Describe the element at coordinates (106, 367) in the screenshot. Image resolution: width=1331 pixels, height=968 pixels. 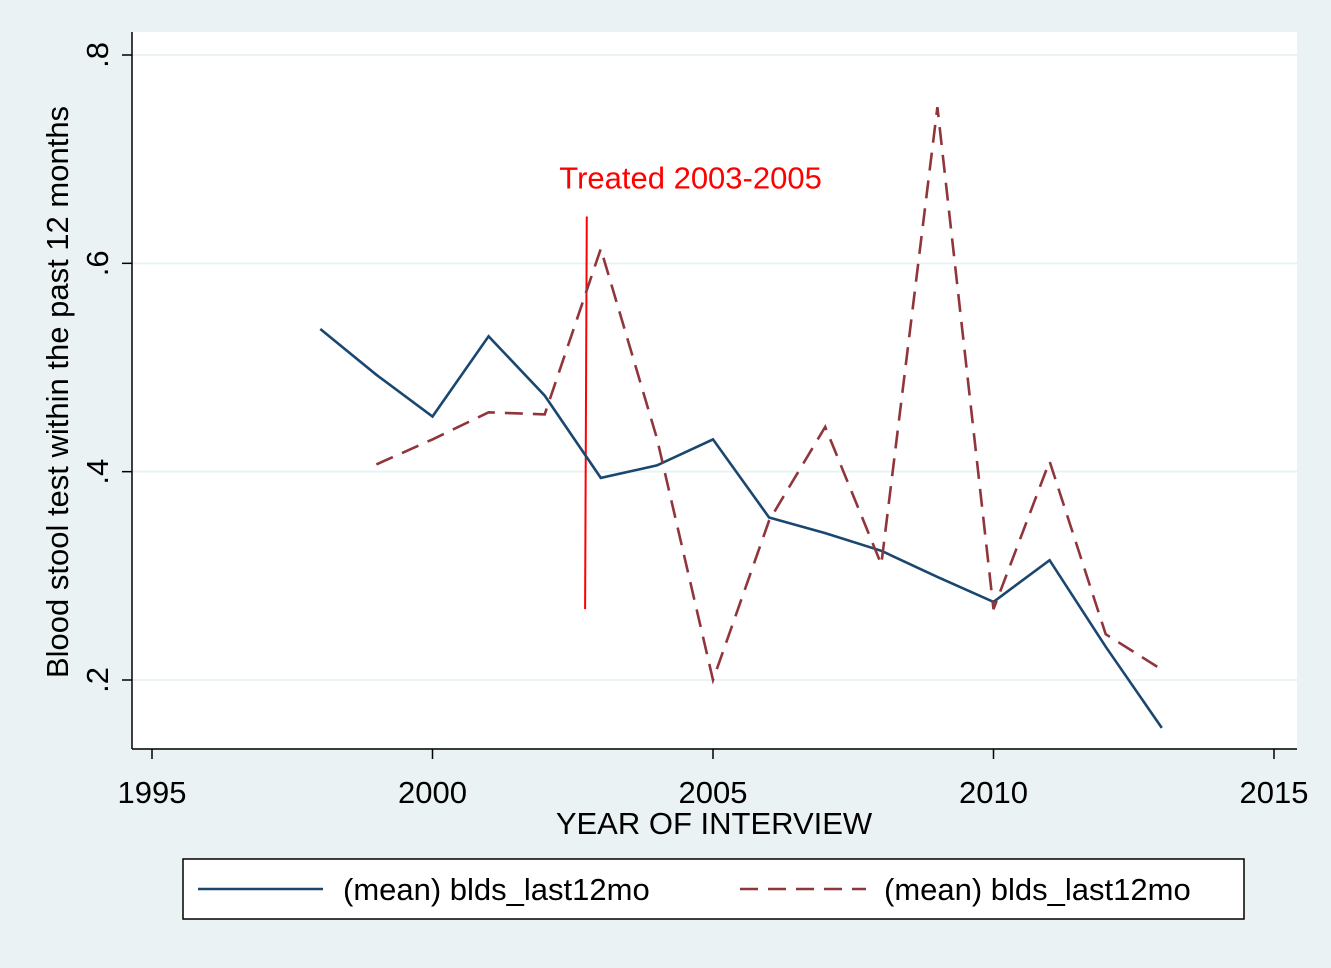
I see `y-axis-ticks: .2 .4 .6 .8` at that location.